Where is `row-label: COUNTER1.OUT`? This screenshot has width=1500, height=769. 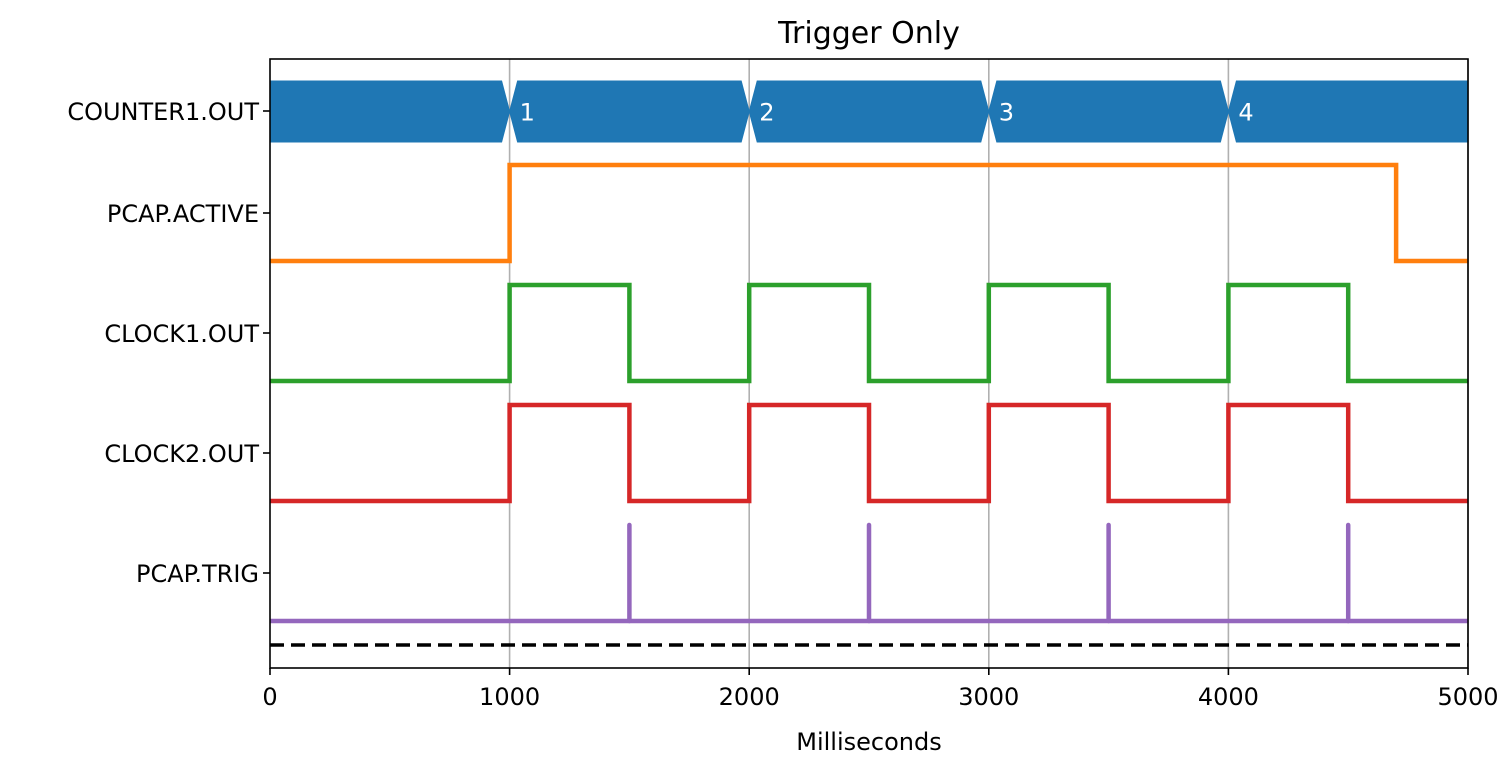 row-label: COUNTER1.OUT is located at coordinates (163, 112).